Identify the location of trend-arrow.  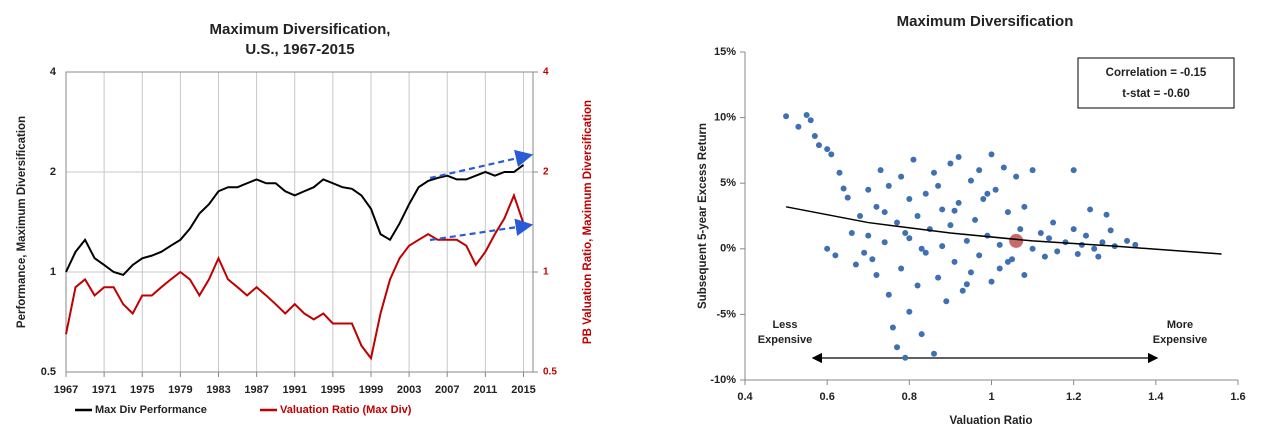
(481, 164).